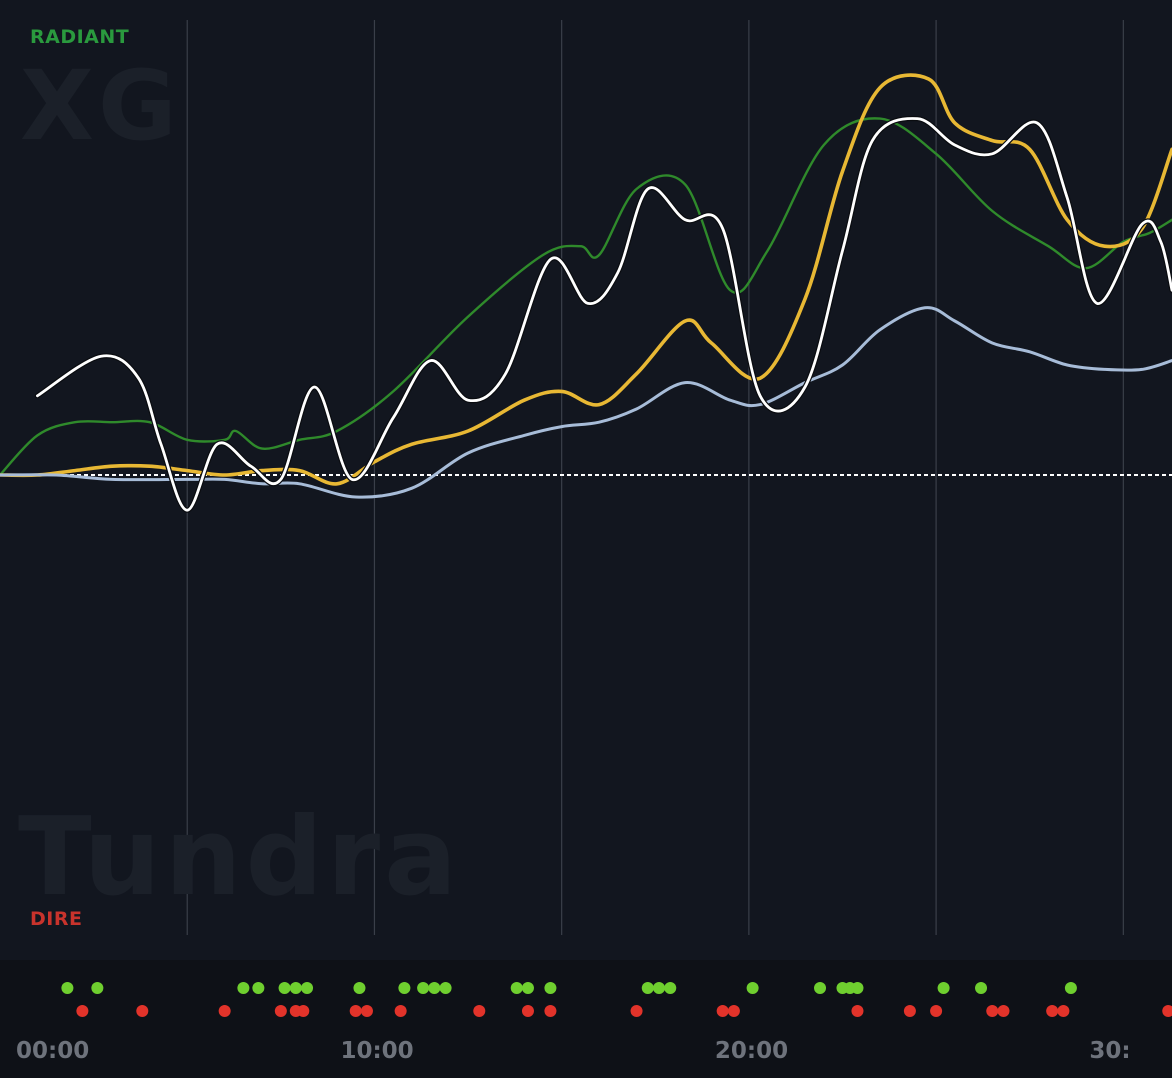 Image resolution: width=1172 pixels, height=1078 pixels. What do you see at coordinates (586, 1019) in the screenshot?
I see `event-timeline-band` at bounding box center [586, 1019].